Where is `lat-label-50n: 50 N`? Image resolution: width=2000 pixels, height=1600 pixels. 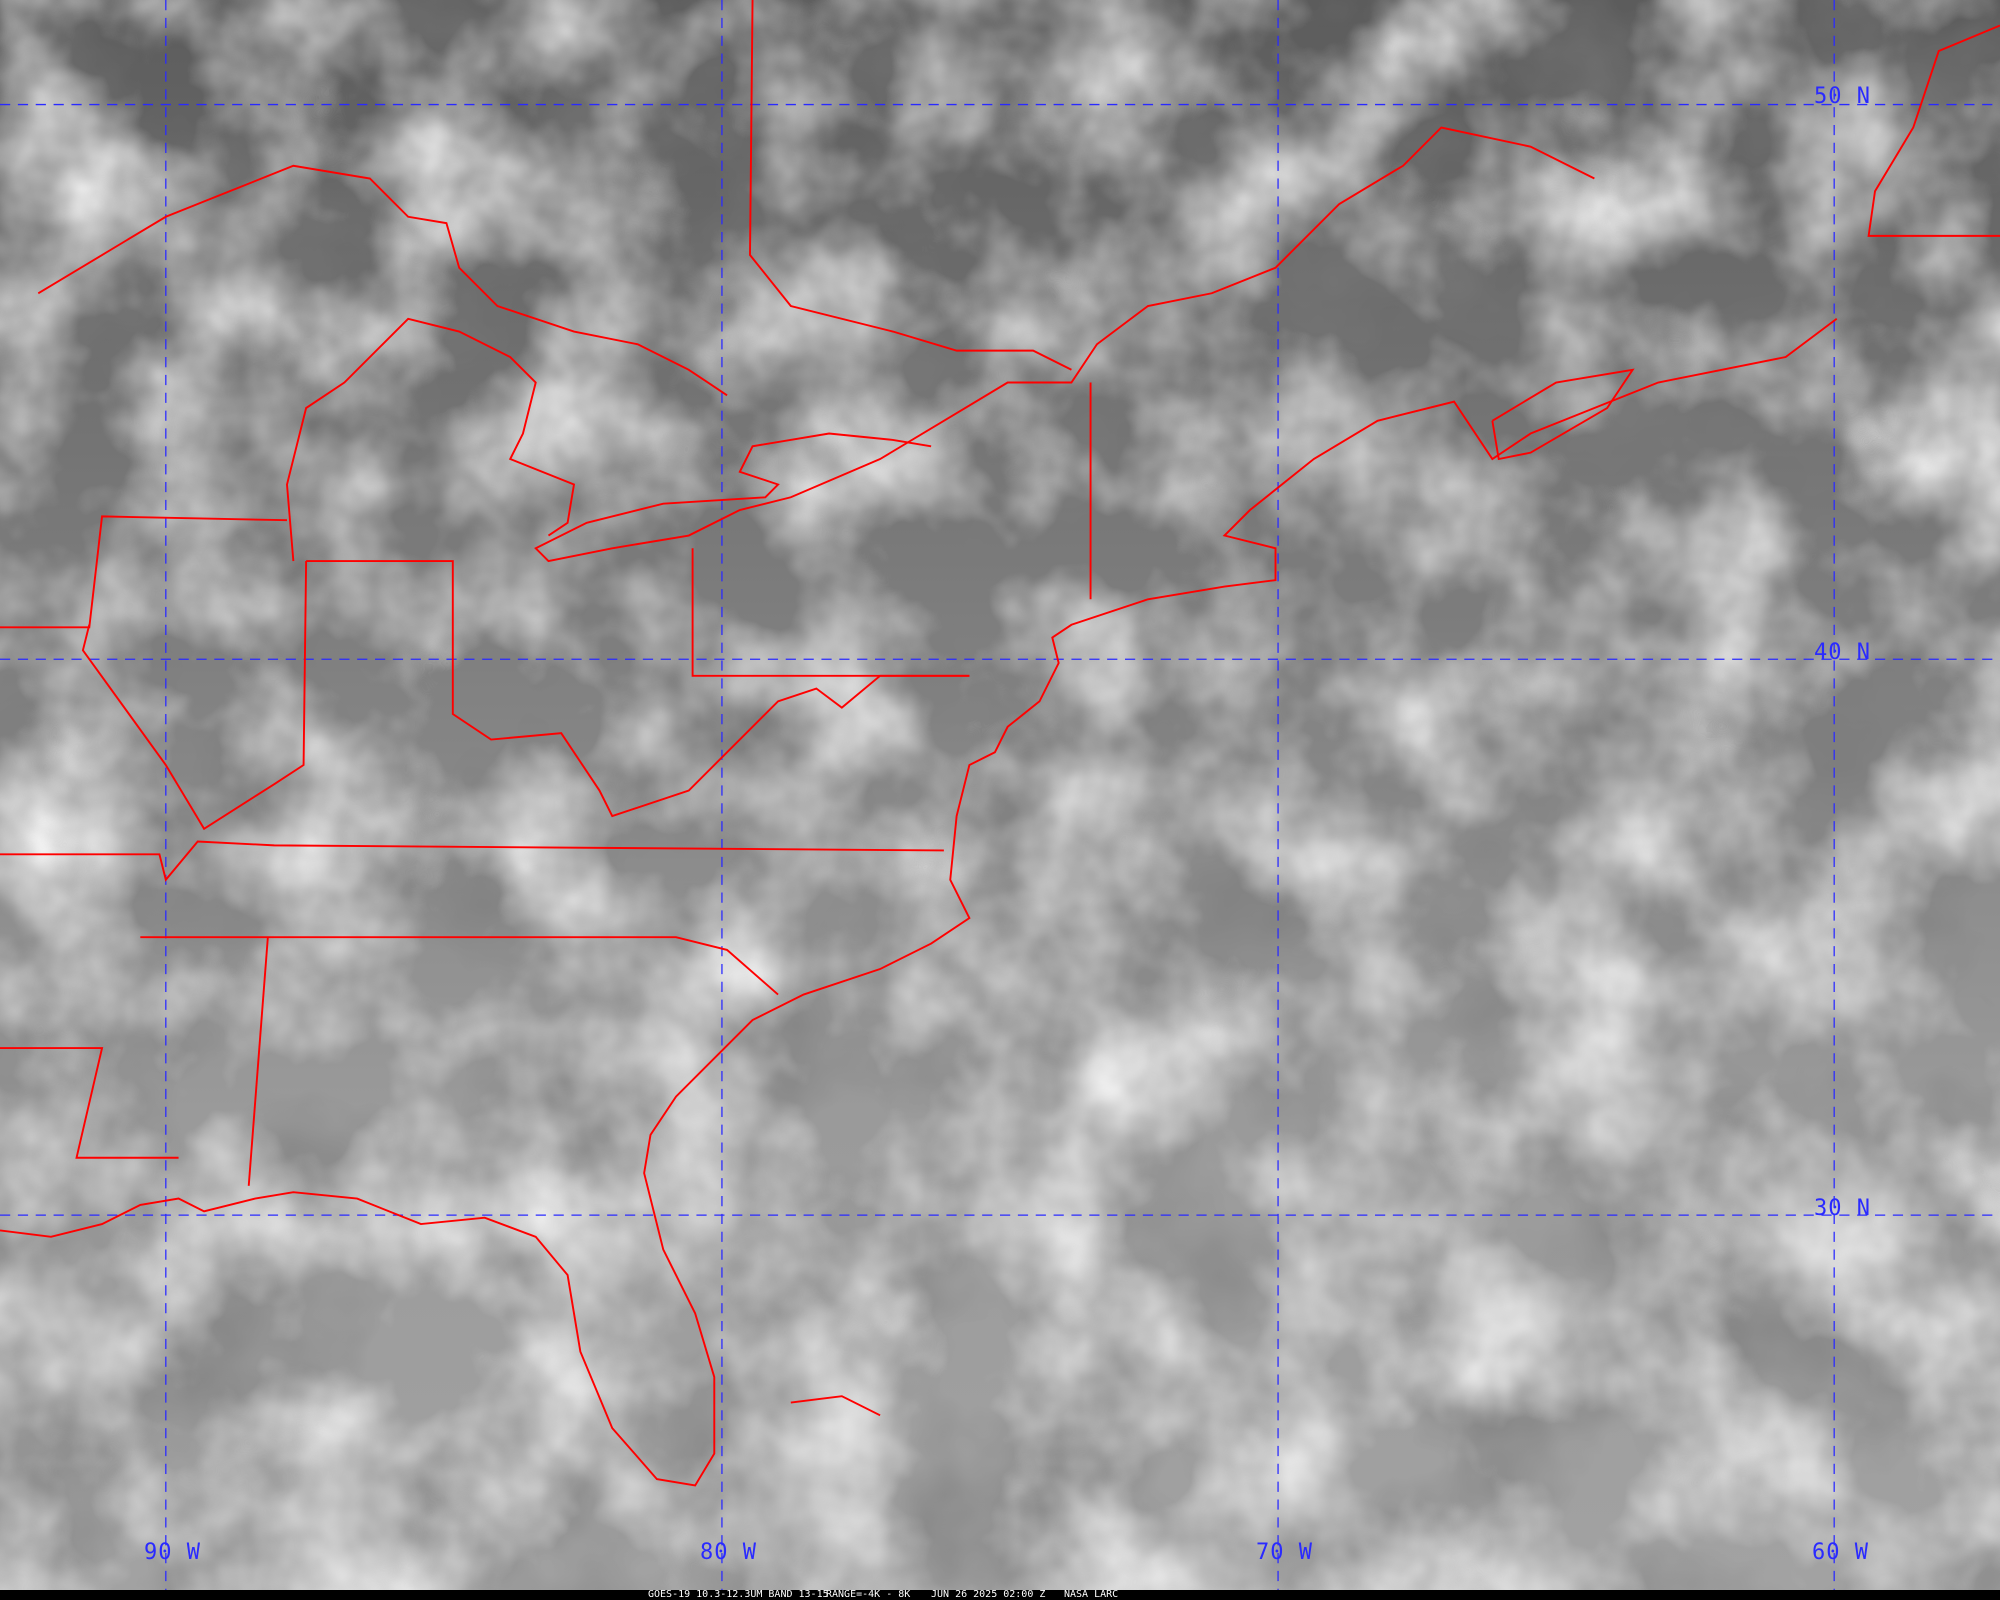 lat-label-50n: 50 N is located at coordinates (1842, 96).